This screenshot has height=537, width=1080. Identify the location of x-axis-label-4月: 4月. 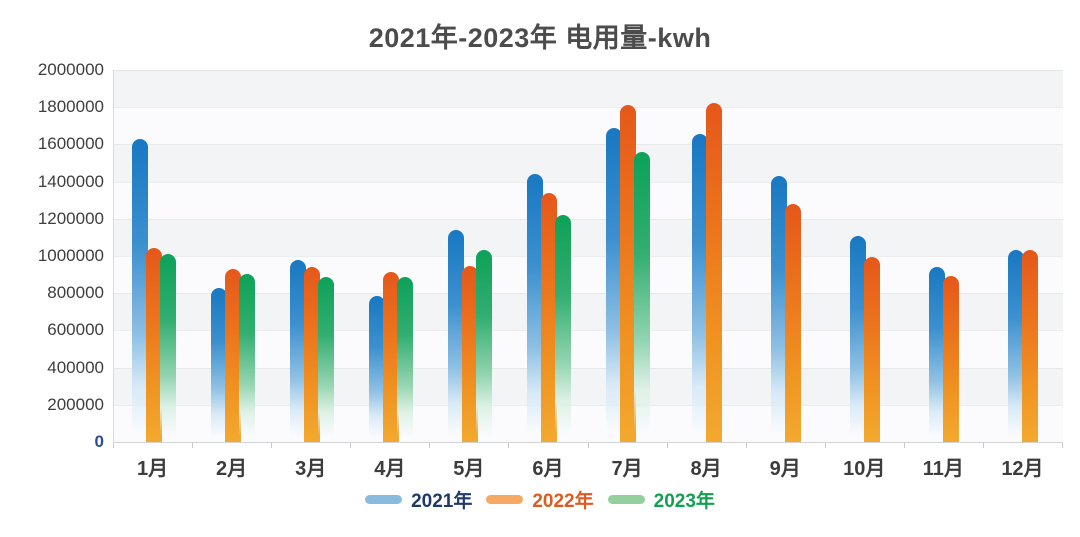
(390, 469).